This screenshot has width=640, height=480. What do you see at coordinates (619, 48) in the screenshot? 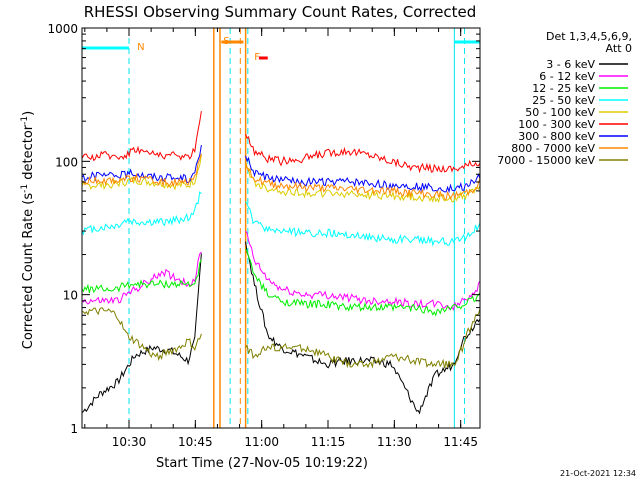
I see `legend-header-line2: Att 0` at bounding box center [619, 48].